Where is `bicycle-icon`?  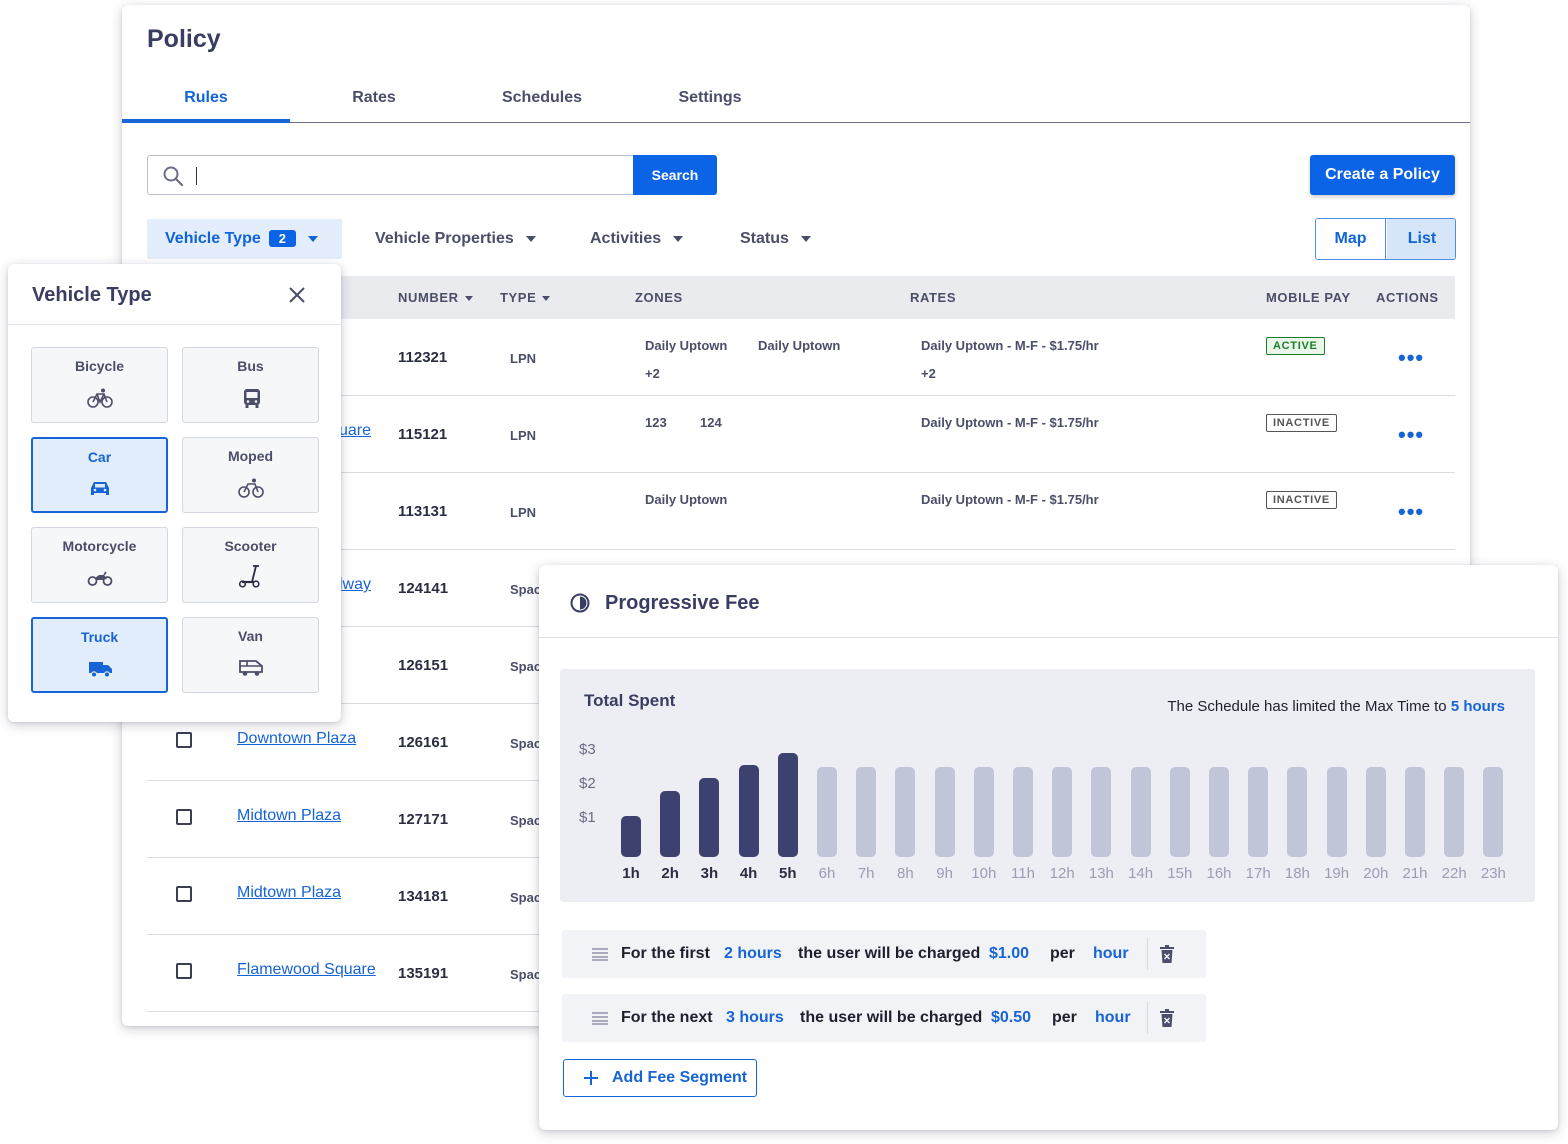 bicycle-icon is located at coordinates (100, 398).